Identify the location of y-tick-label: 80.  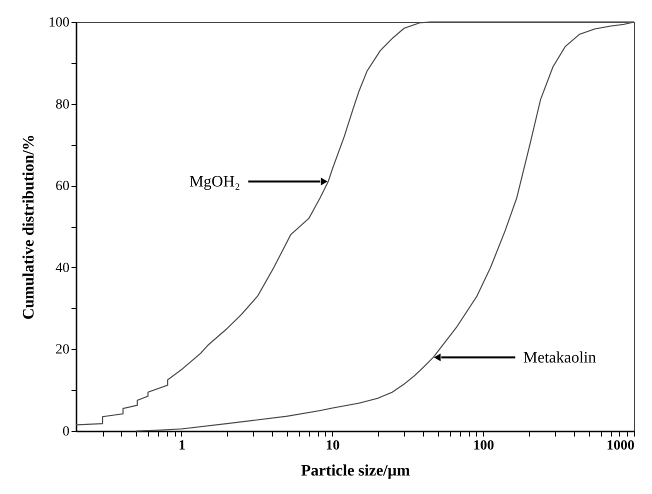
(63, 104).